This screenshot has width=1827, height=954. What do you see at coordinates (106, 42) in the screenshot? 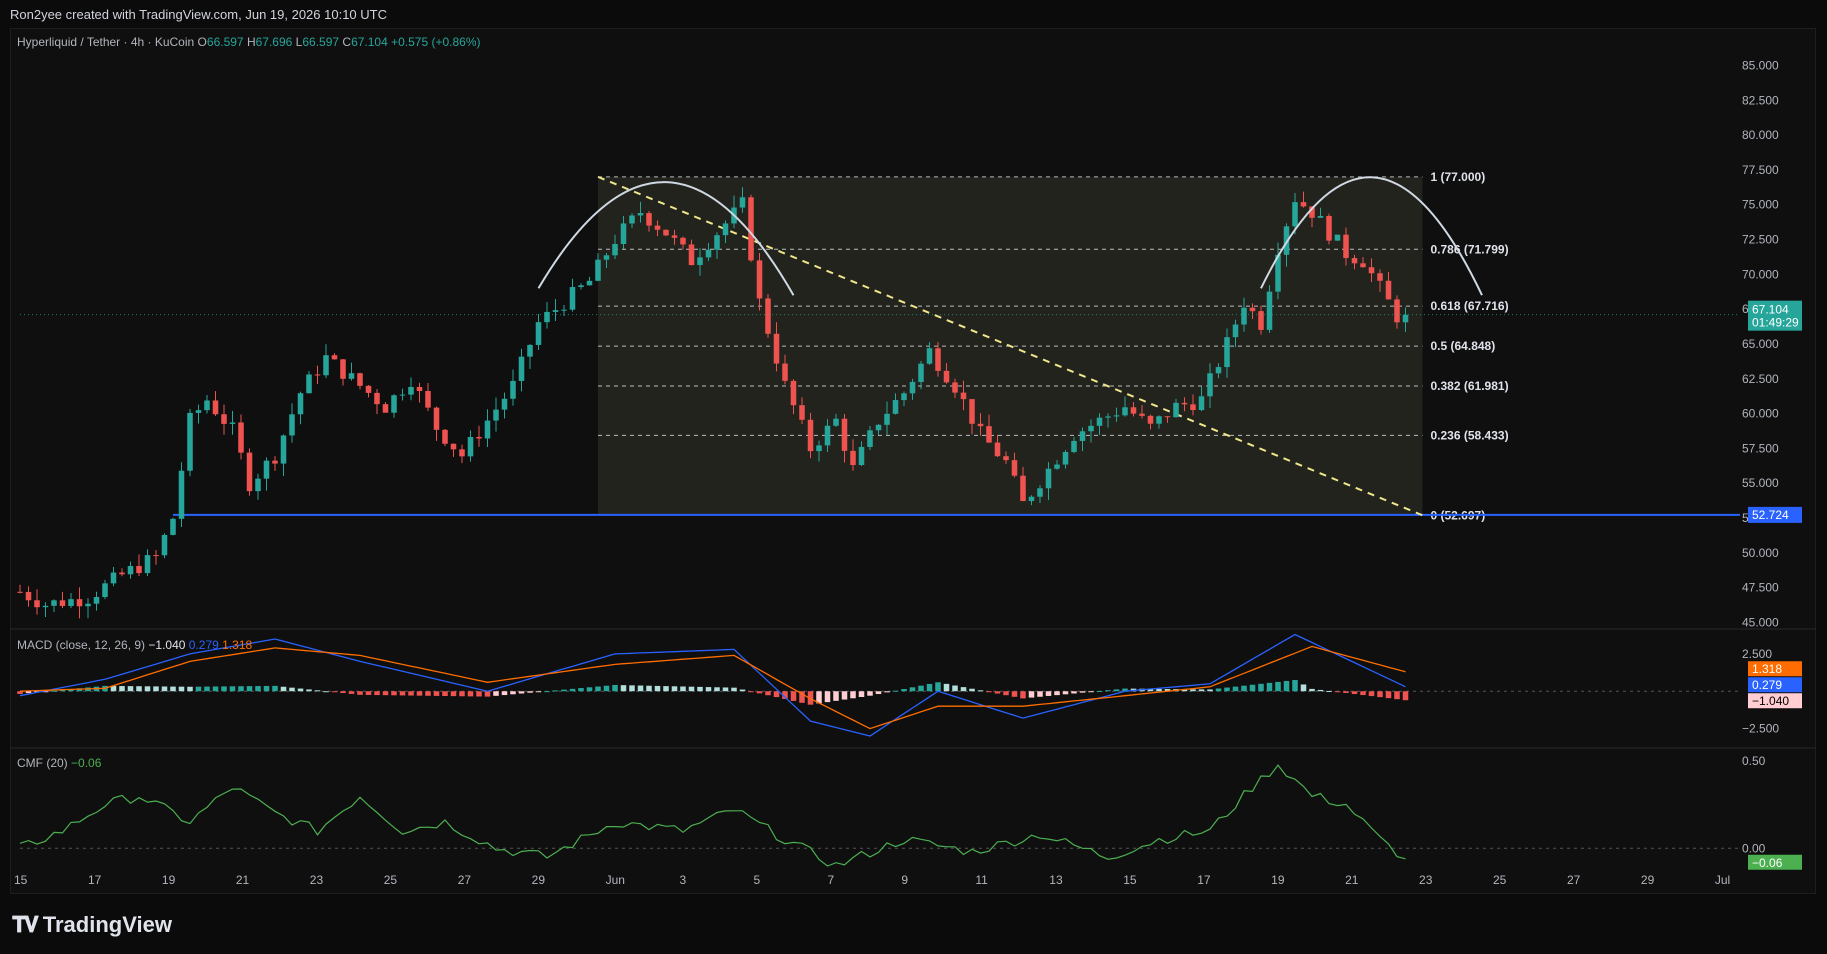
I see `symbol-name: Hyperliquid / Tether · 4h · KuCoin` at bounding box center [106, 42].